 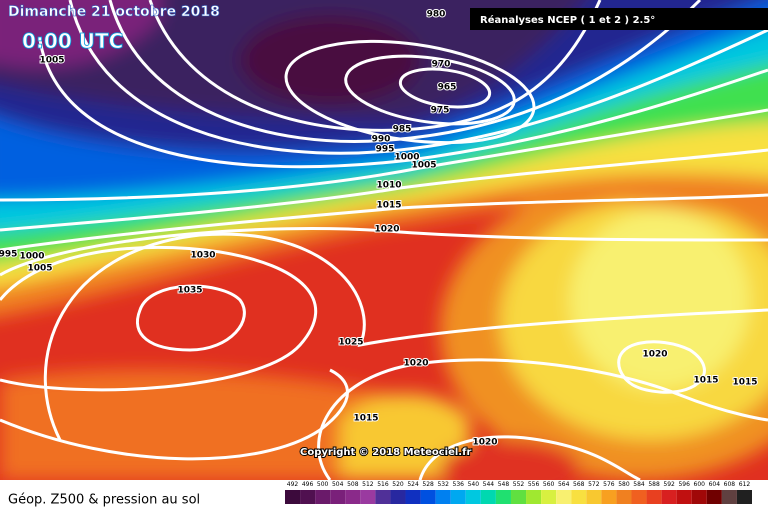 What do you see at coordinates (474, 484) in the screenshot?
I see `scale-label: 540` at bounding box center [474, 484].